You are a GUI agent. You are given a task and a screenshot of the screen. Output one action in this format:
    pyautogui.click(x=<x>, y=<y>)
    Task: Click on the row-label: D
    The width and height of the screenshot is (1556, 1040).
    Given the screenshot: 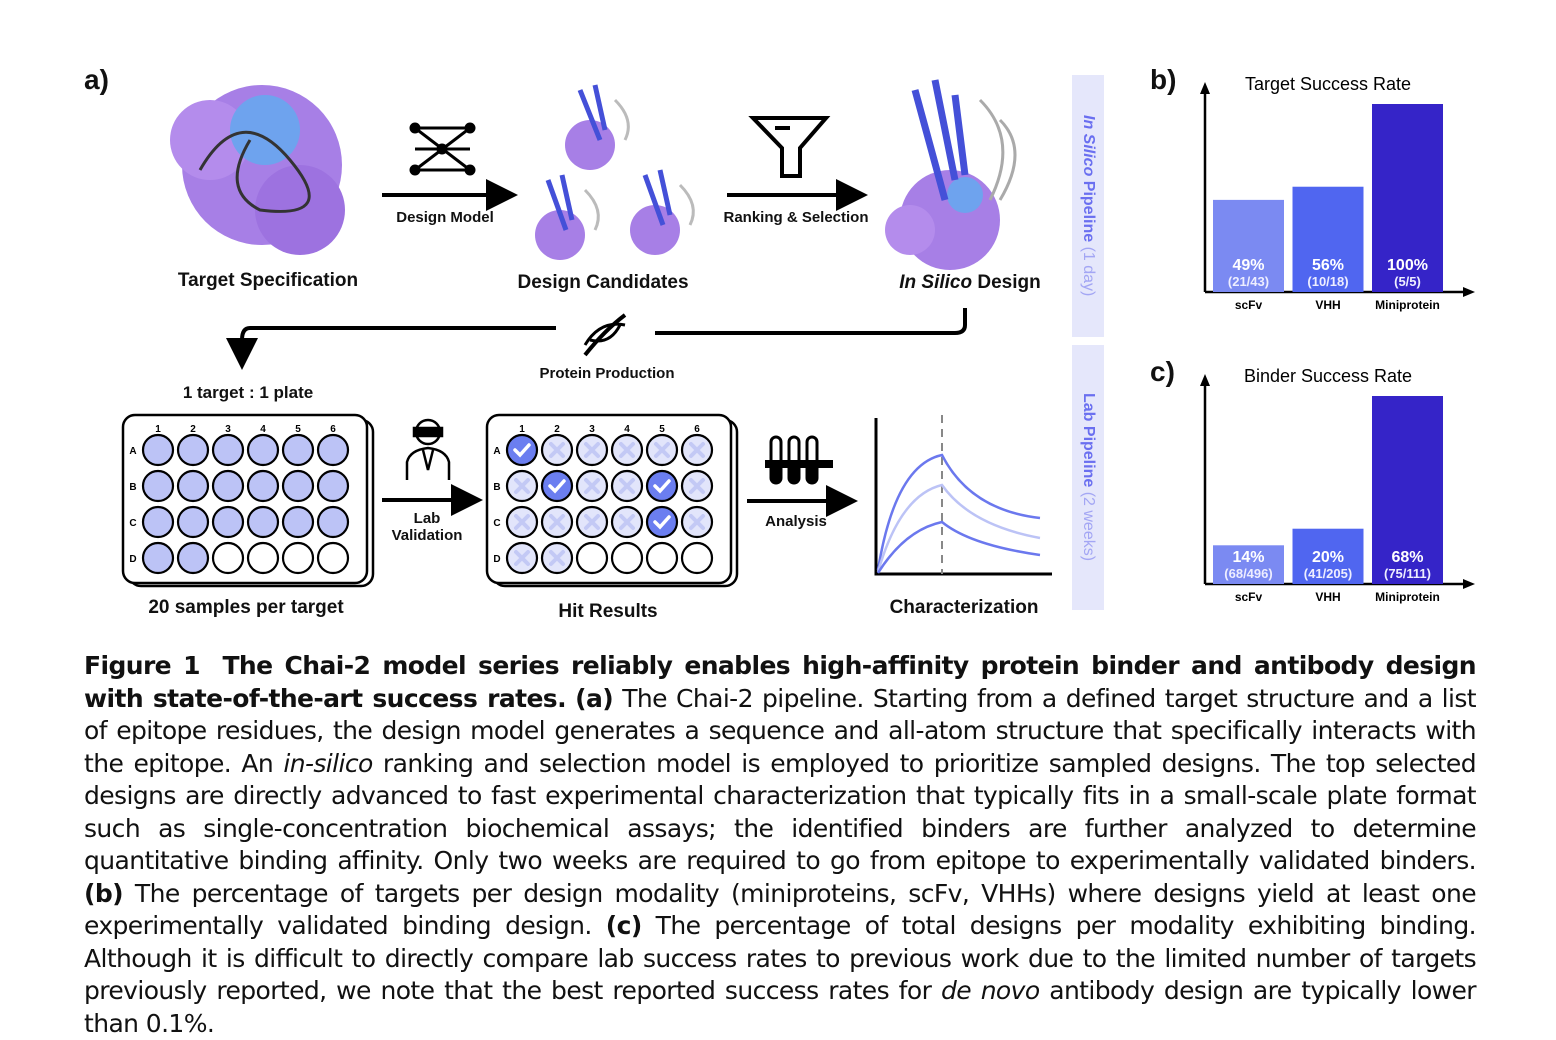 What is the action you would take?
    pyautogui.click(x=496, y=559)
    